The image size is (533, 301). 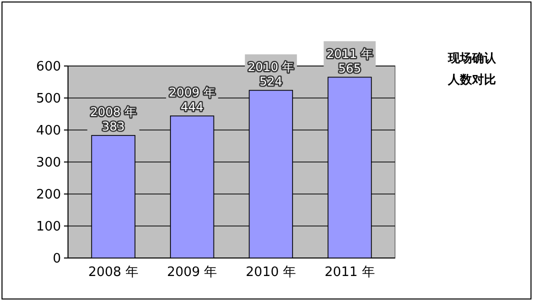 I want to click on text: 现场确认人数对比, so click(x=472, y=69).